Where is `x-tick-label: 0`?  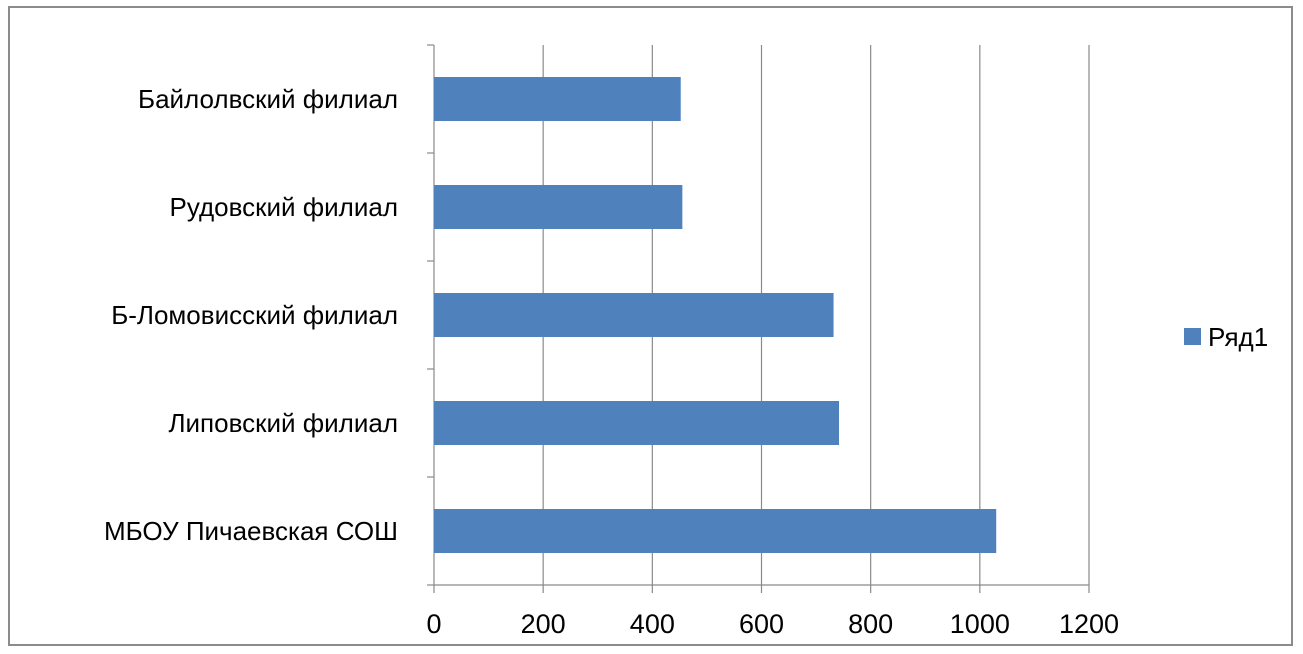 x-tick-label: 0 is located at coordinates (433, 624).